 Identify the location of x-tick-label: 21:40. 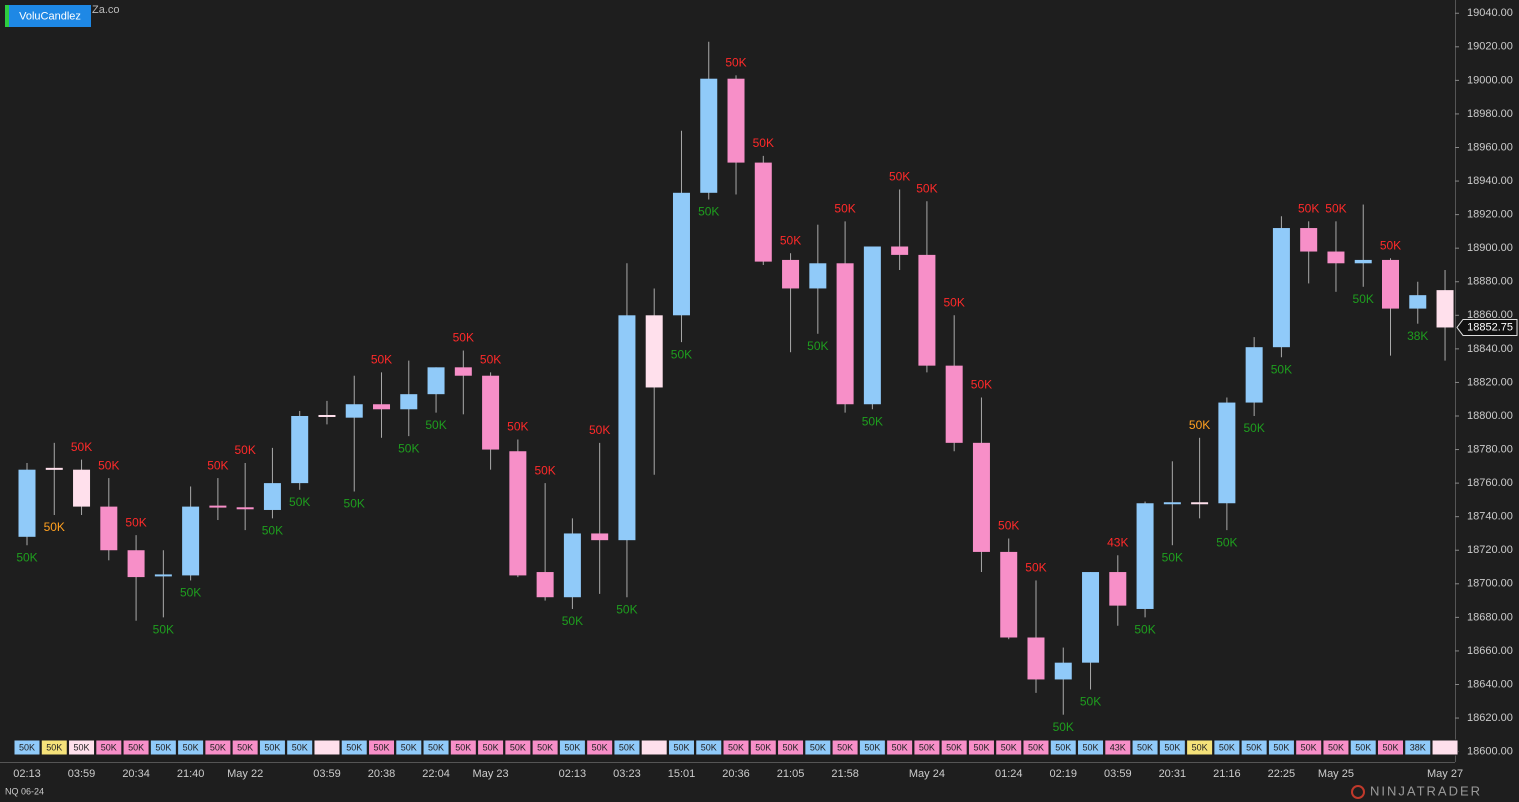
(191, 774).